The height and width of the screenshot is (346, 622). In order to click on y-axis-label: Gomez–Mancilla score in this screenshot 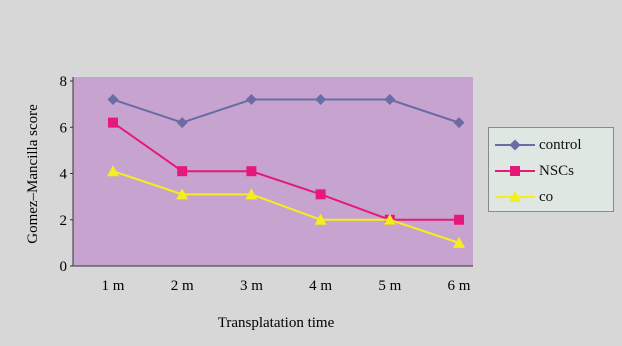, I will do `click(33, 174)`.